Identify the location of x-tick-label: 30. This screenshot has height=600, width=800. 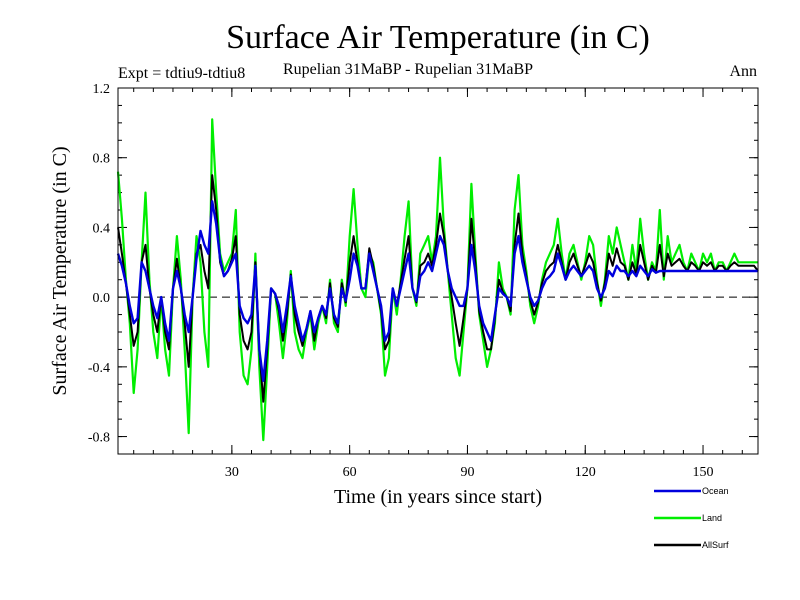
(232, 472).